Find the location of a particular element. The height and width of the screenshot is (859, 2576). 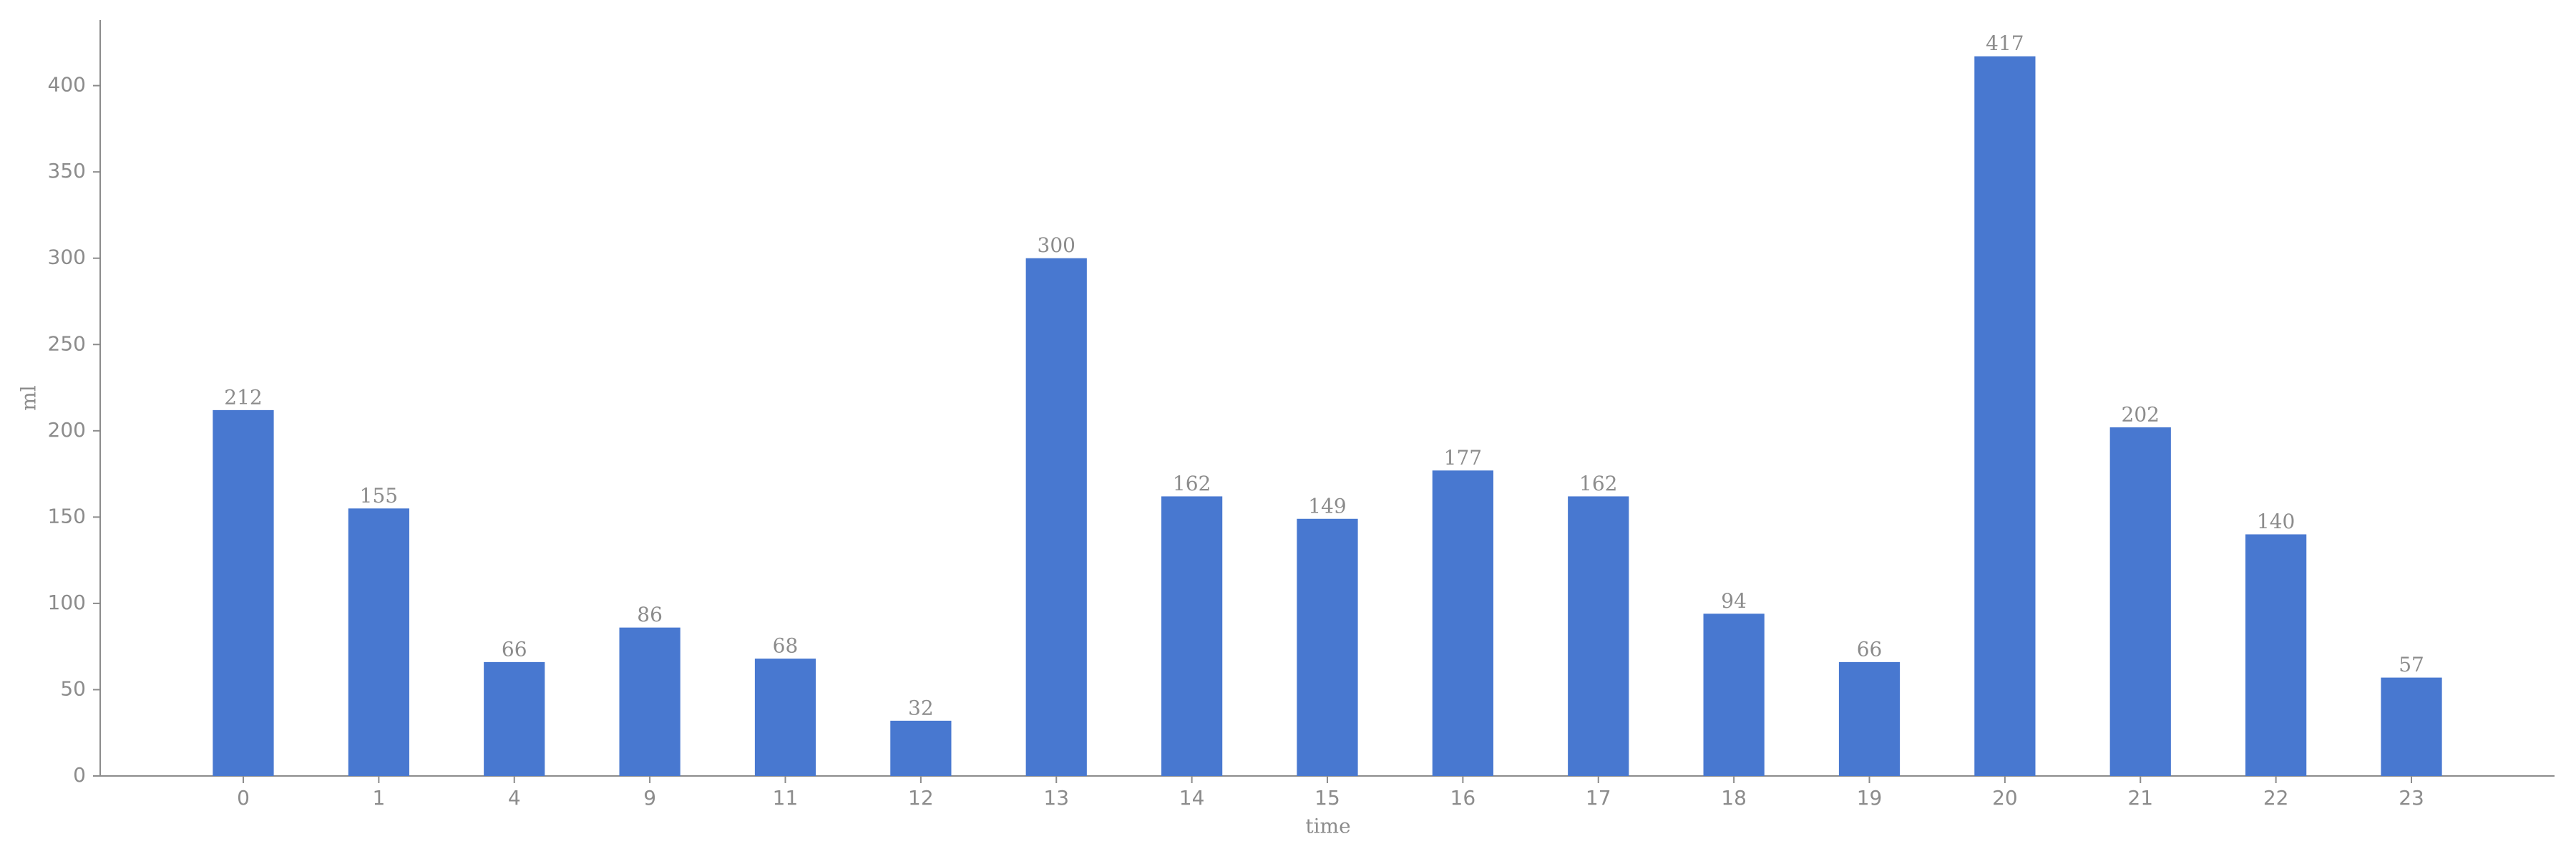

x-axis-label: time is located at coordinates (1327, 826).